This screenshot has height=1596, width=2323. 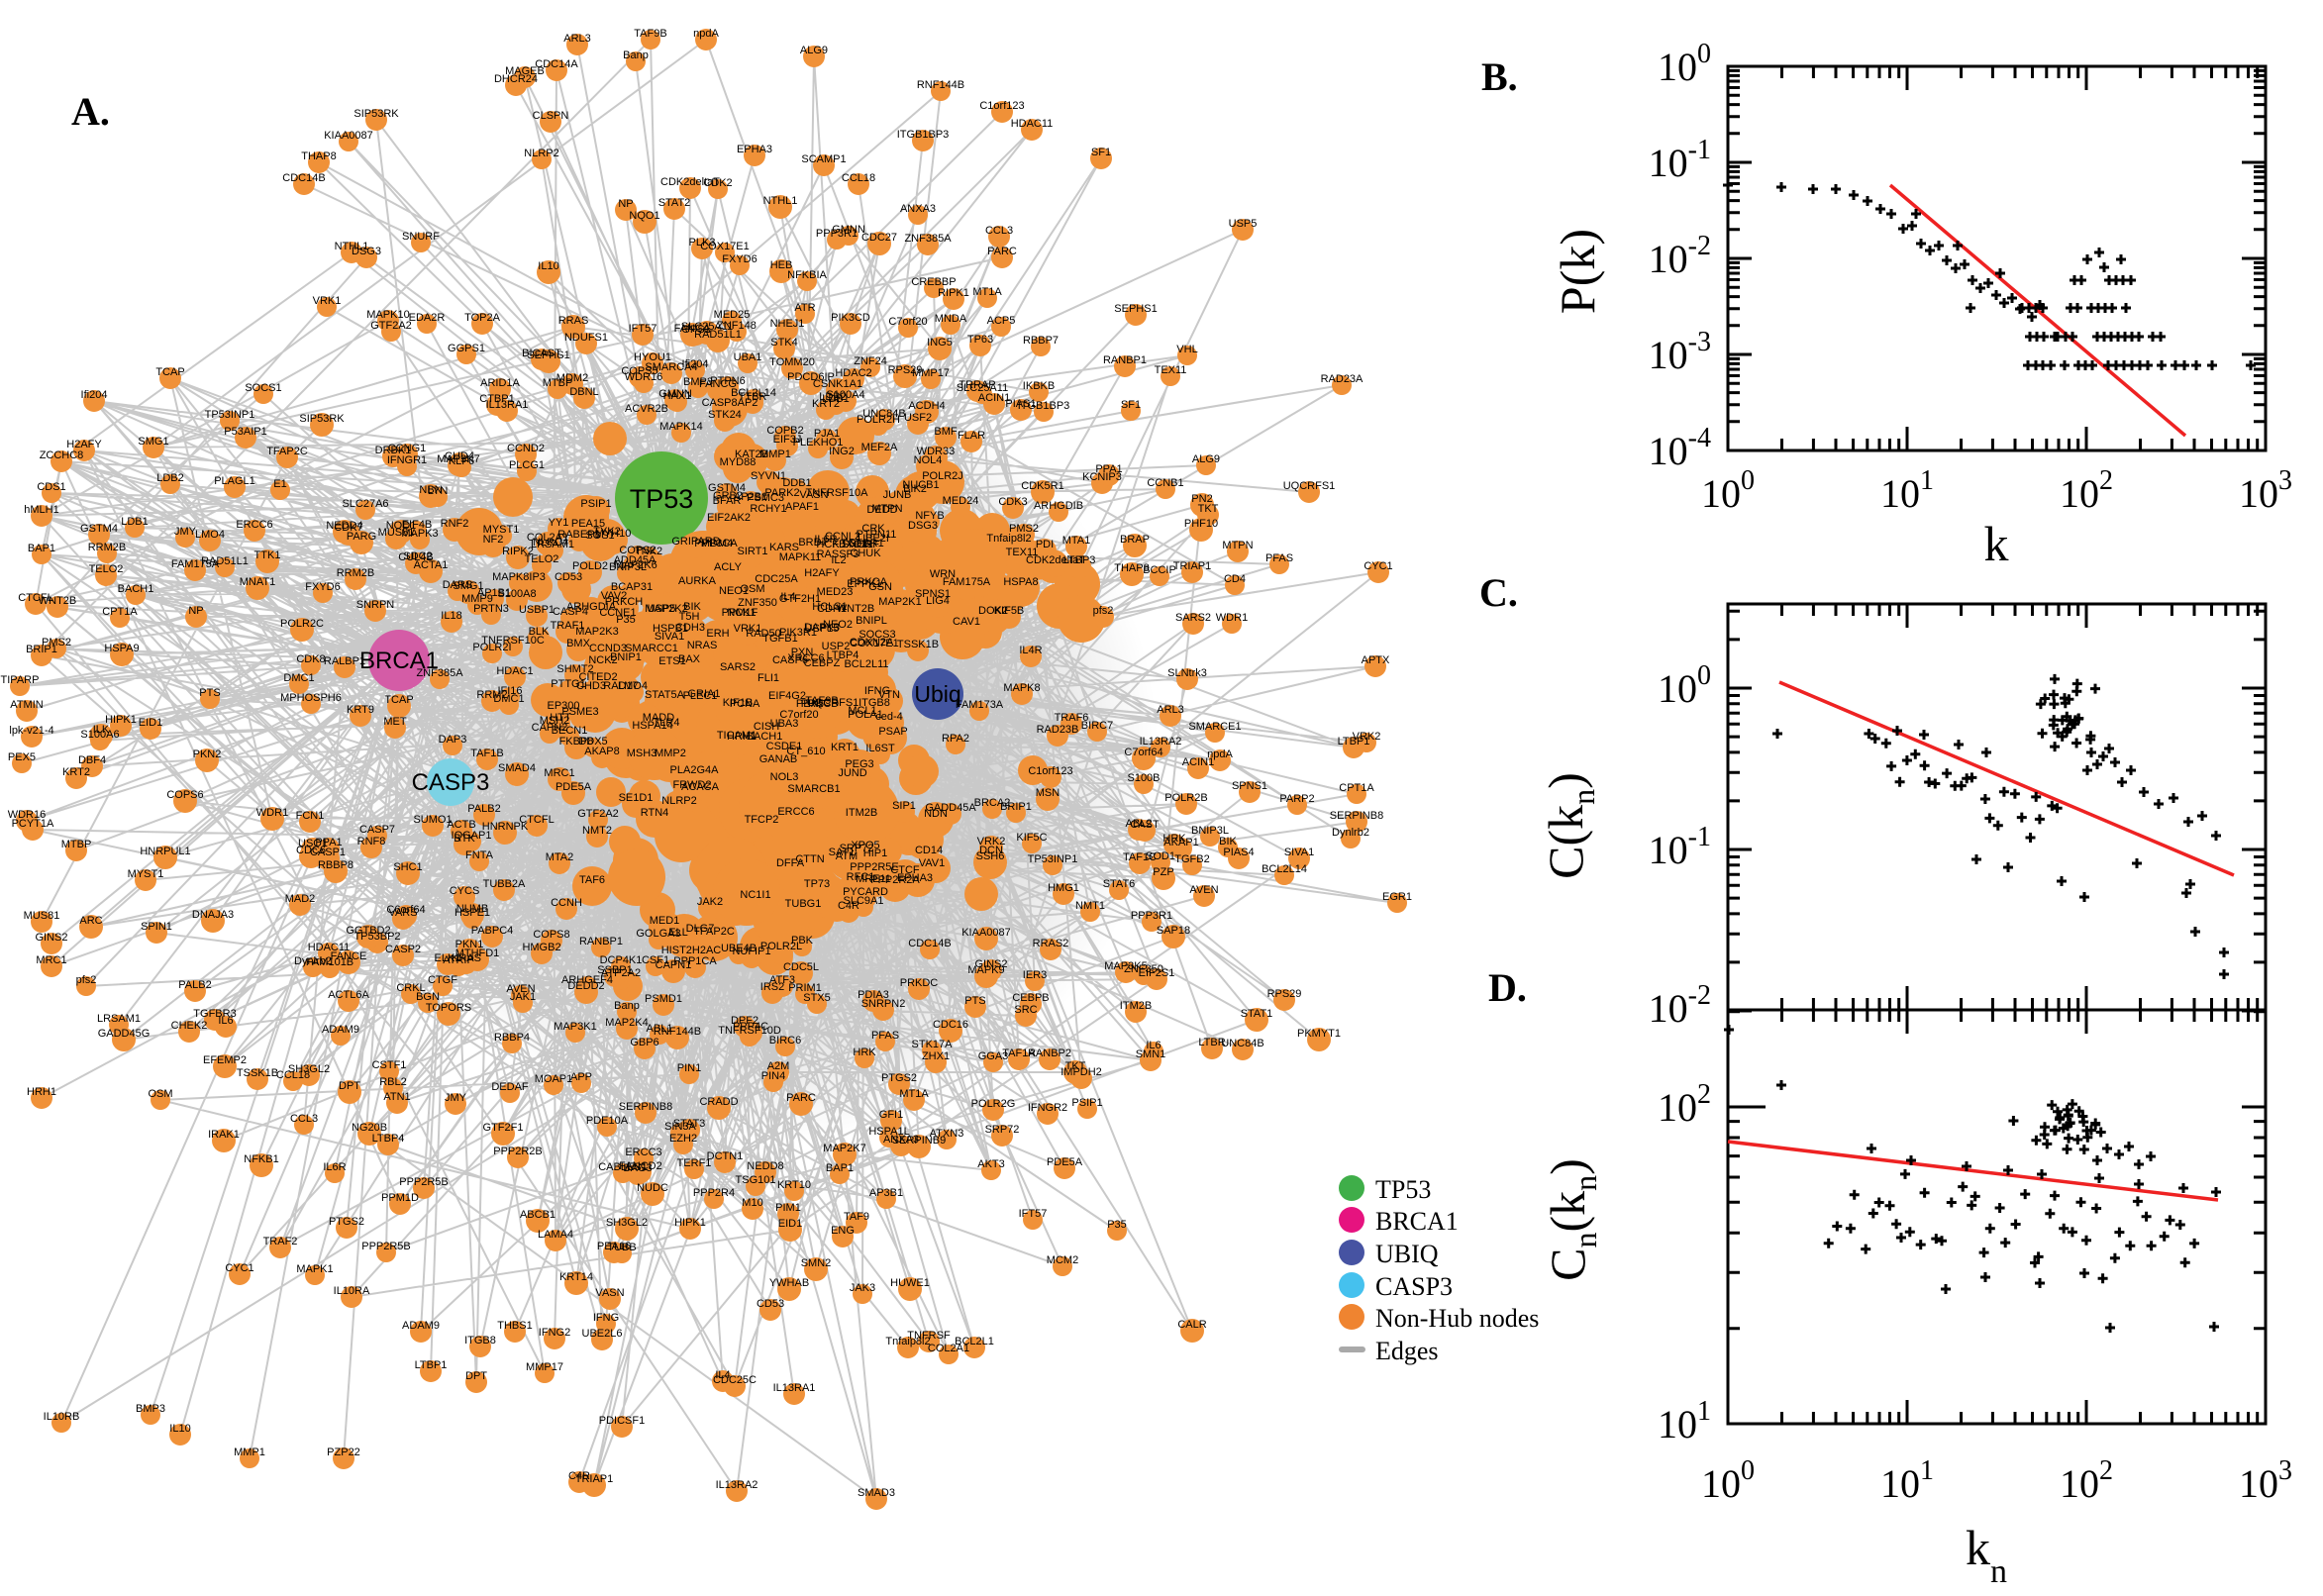 What do you see at coordinates (653, 357) in the screenshot?
I see `svg-text: HYOU1` at bounding box center [653, 357].